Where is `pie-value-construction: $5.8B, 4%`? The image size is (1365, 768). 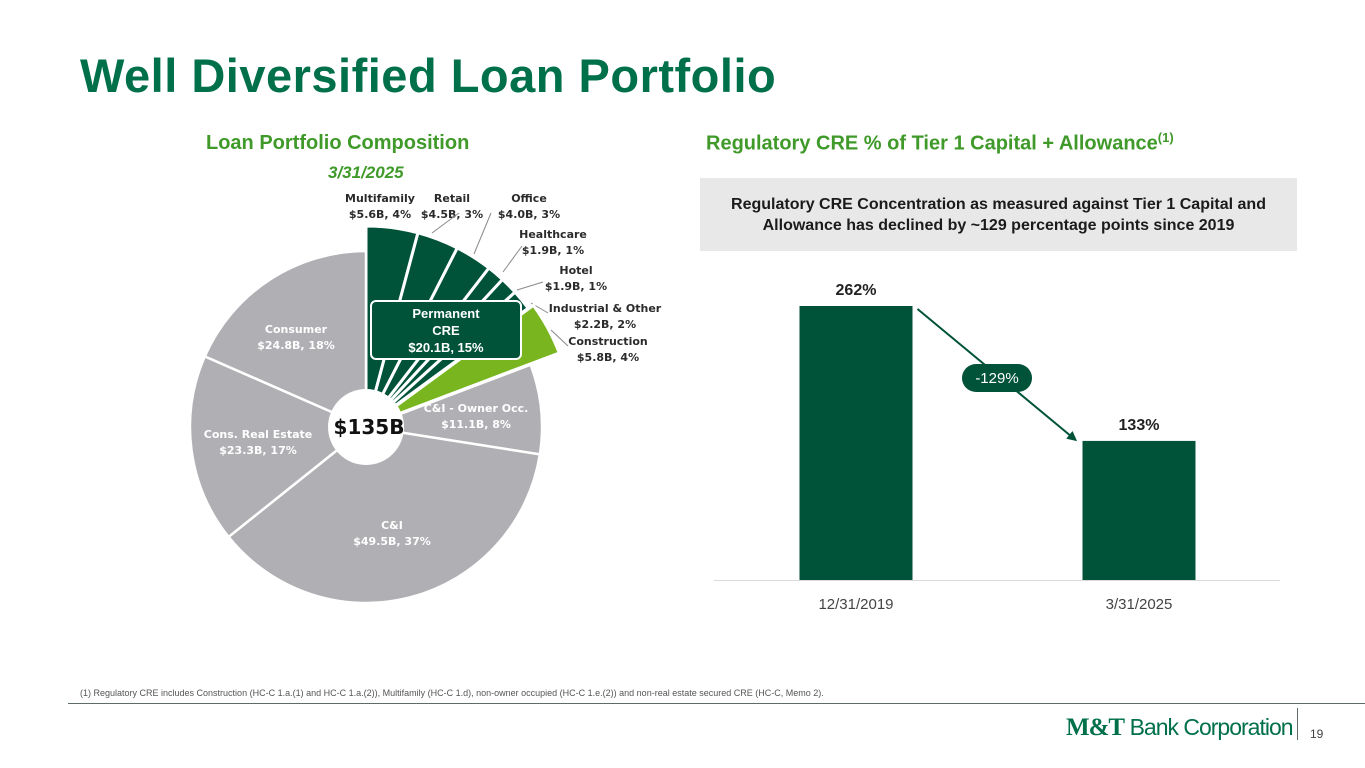
pie-value-construction: $5.8B, 4% is located at coordinates (608, 357).